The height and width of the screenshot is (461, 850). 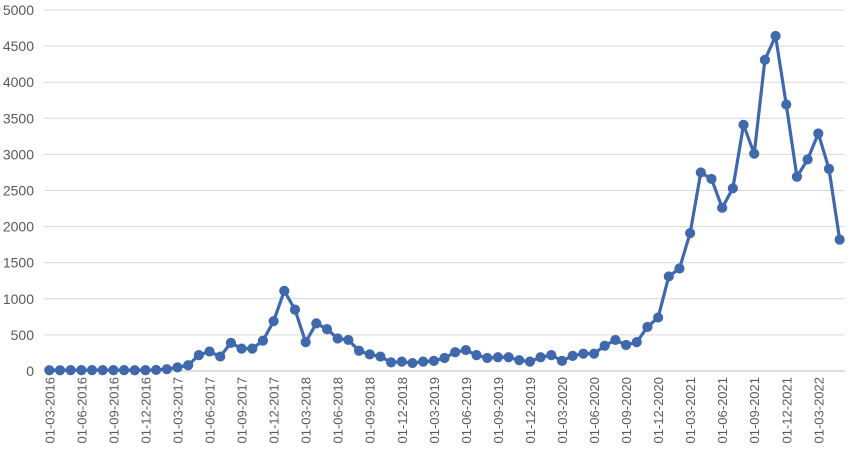 I want to click on x-tick-label: 01-12-2016, so click(x=145, y=410).